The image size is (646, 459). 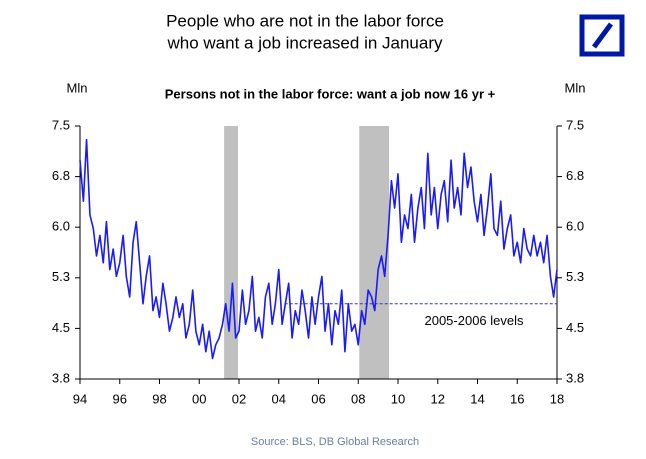 I want to click on logo, so click(x=602, y=35).